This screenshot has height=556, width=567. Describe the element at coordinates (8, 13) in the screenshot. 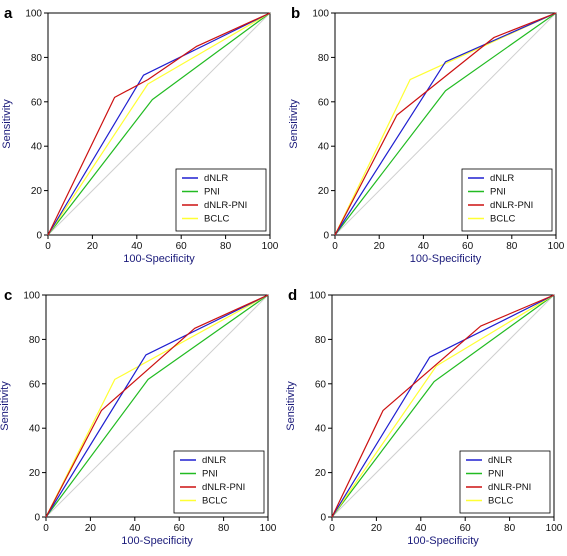

I see `panel-letter: a` at that location.